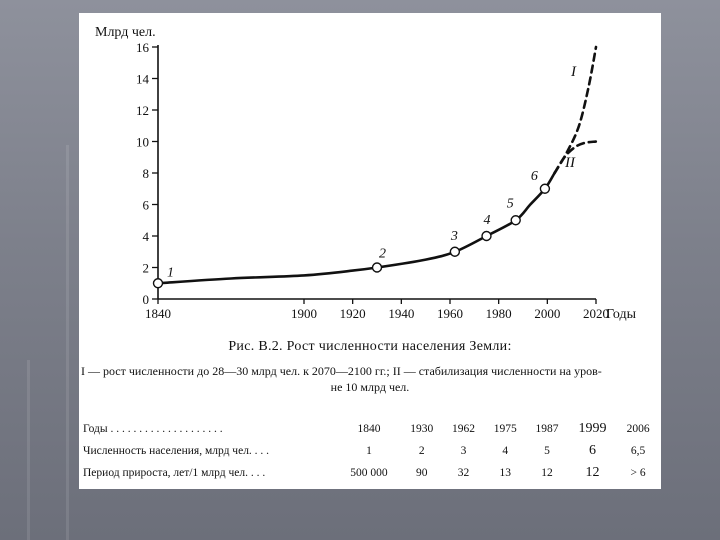 This screenshot has height=540, width=720. Describe the element at coordinates (158, 313) in the screenshot. I see `x-tick-label: 1840` at that location.